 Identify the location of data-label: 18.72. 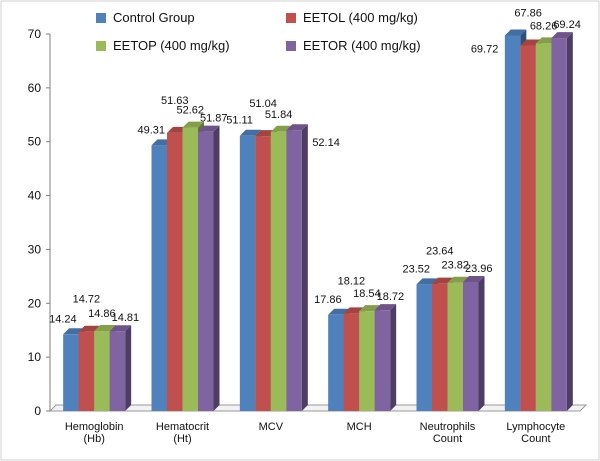
(391, 297).